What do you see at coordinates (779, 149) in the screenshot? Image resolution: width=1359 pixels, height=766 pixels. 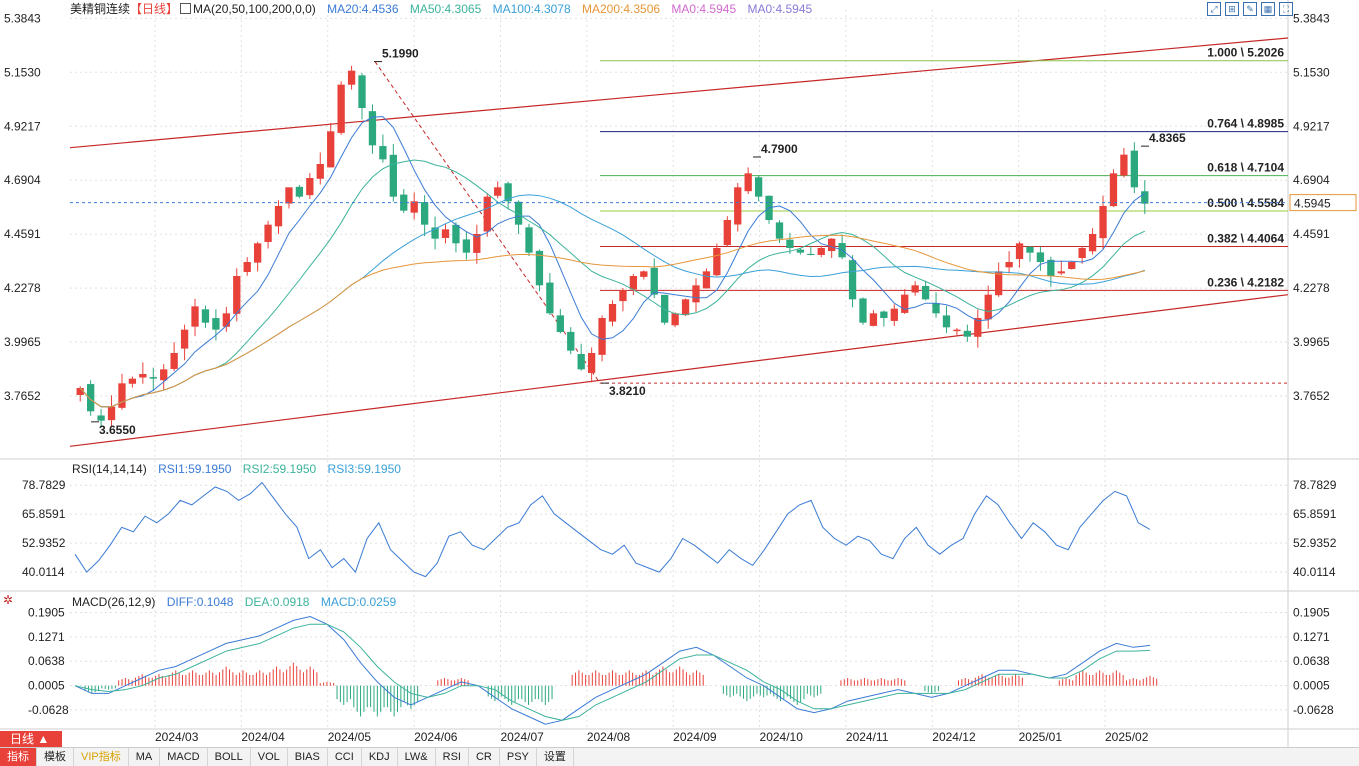 I see `key-point-label: 4.7900` at bounding box center [779, 149].